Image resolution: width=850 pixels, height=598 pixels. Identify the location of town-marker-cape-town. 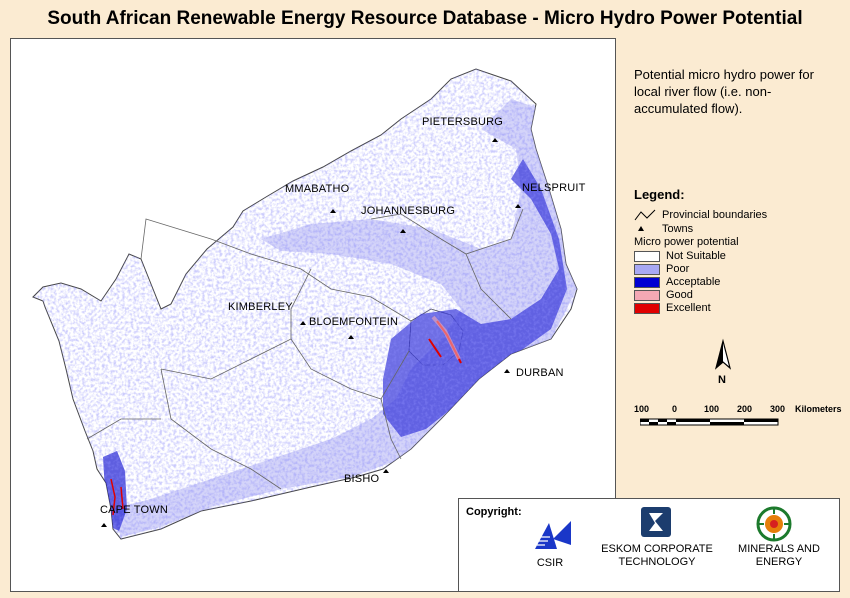
(104, 525).